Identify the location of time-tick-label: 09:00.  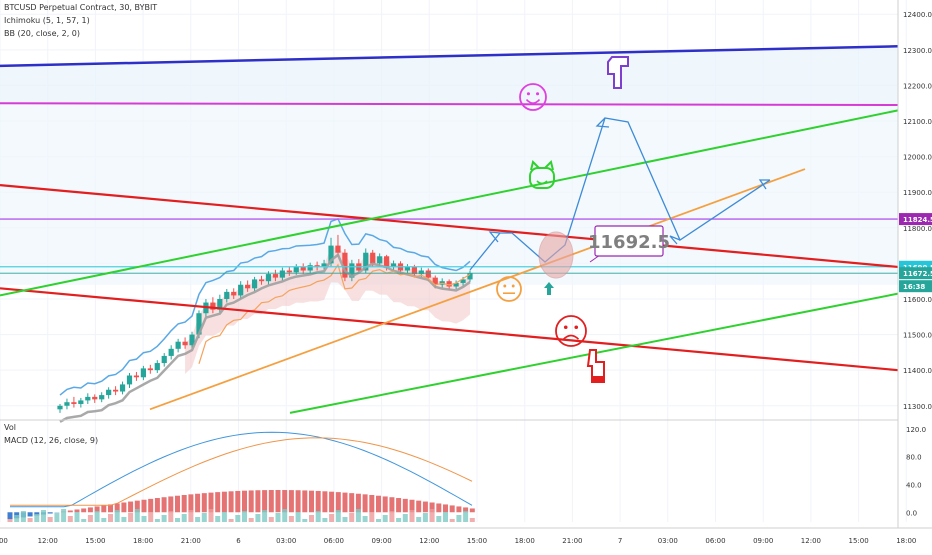
(763, 541).